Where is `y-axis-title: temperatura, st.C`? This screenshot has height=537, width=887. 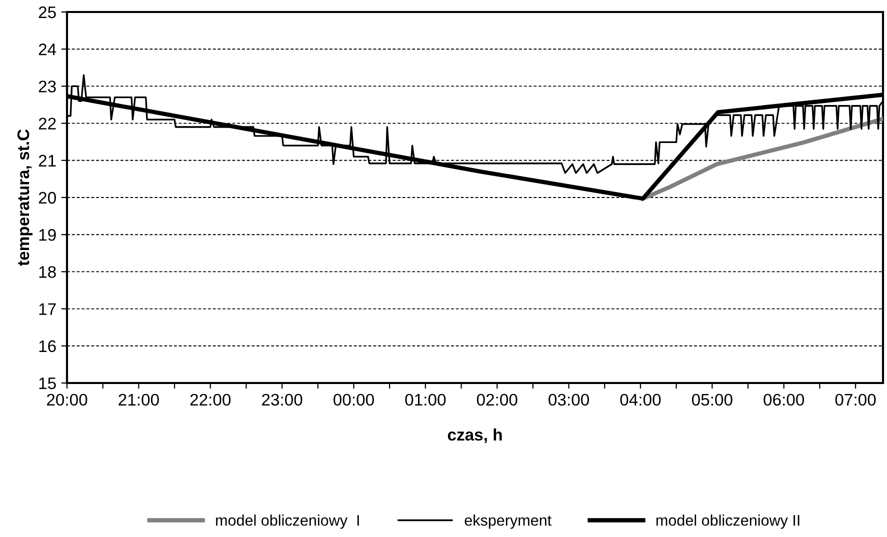 y-axis-title: temperatura, st.C is located at coordinates (24, 197).